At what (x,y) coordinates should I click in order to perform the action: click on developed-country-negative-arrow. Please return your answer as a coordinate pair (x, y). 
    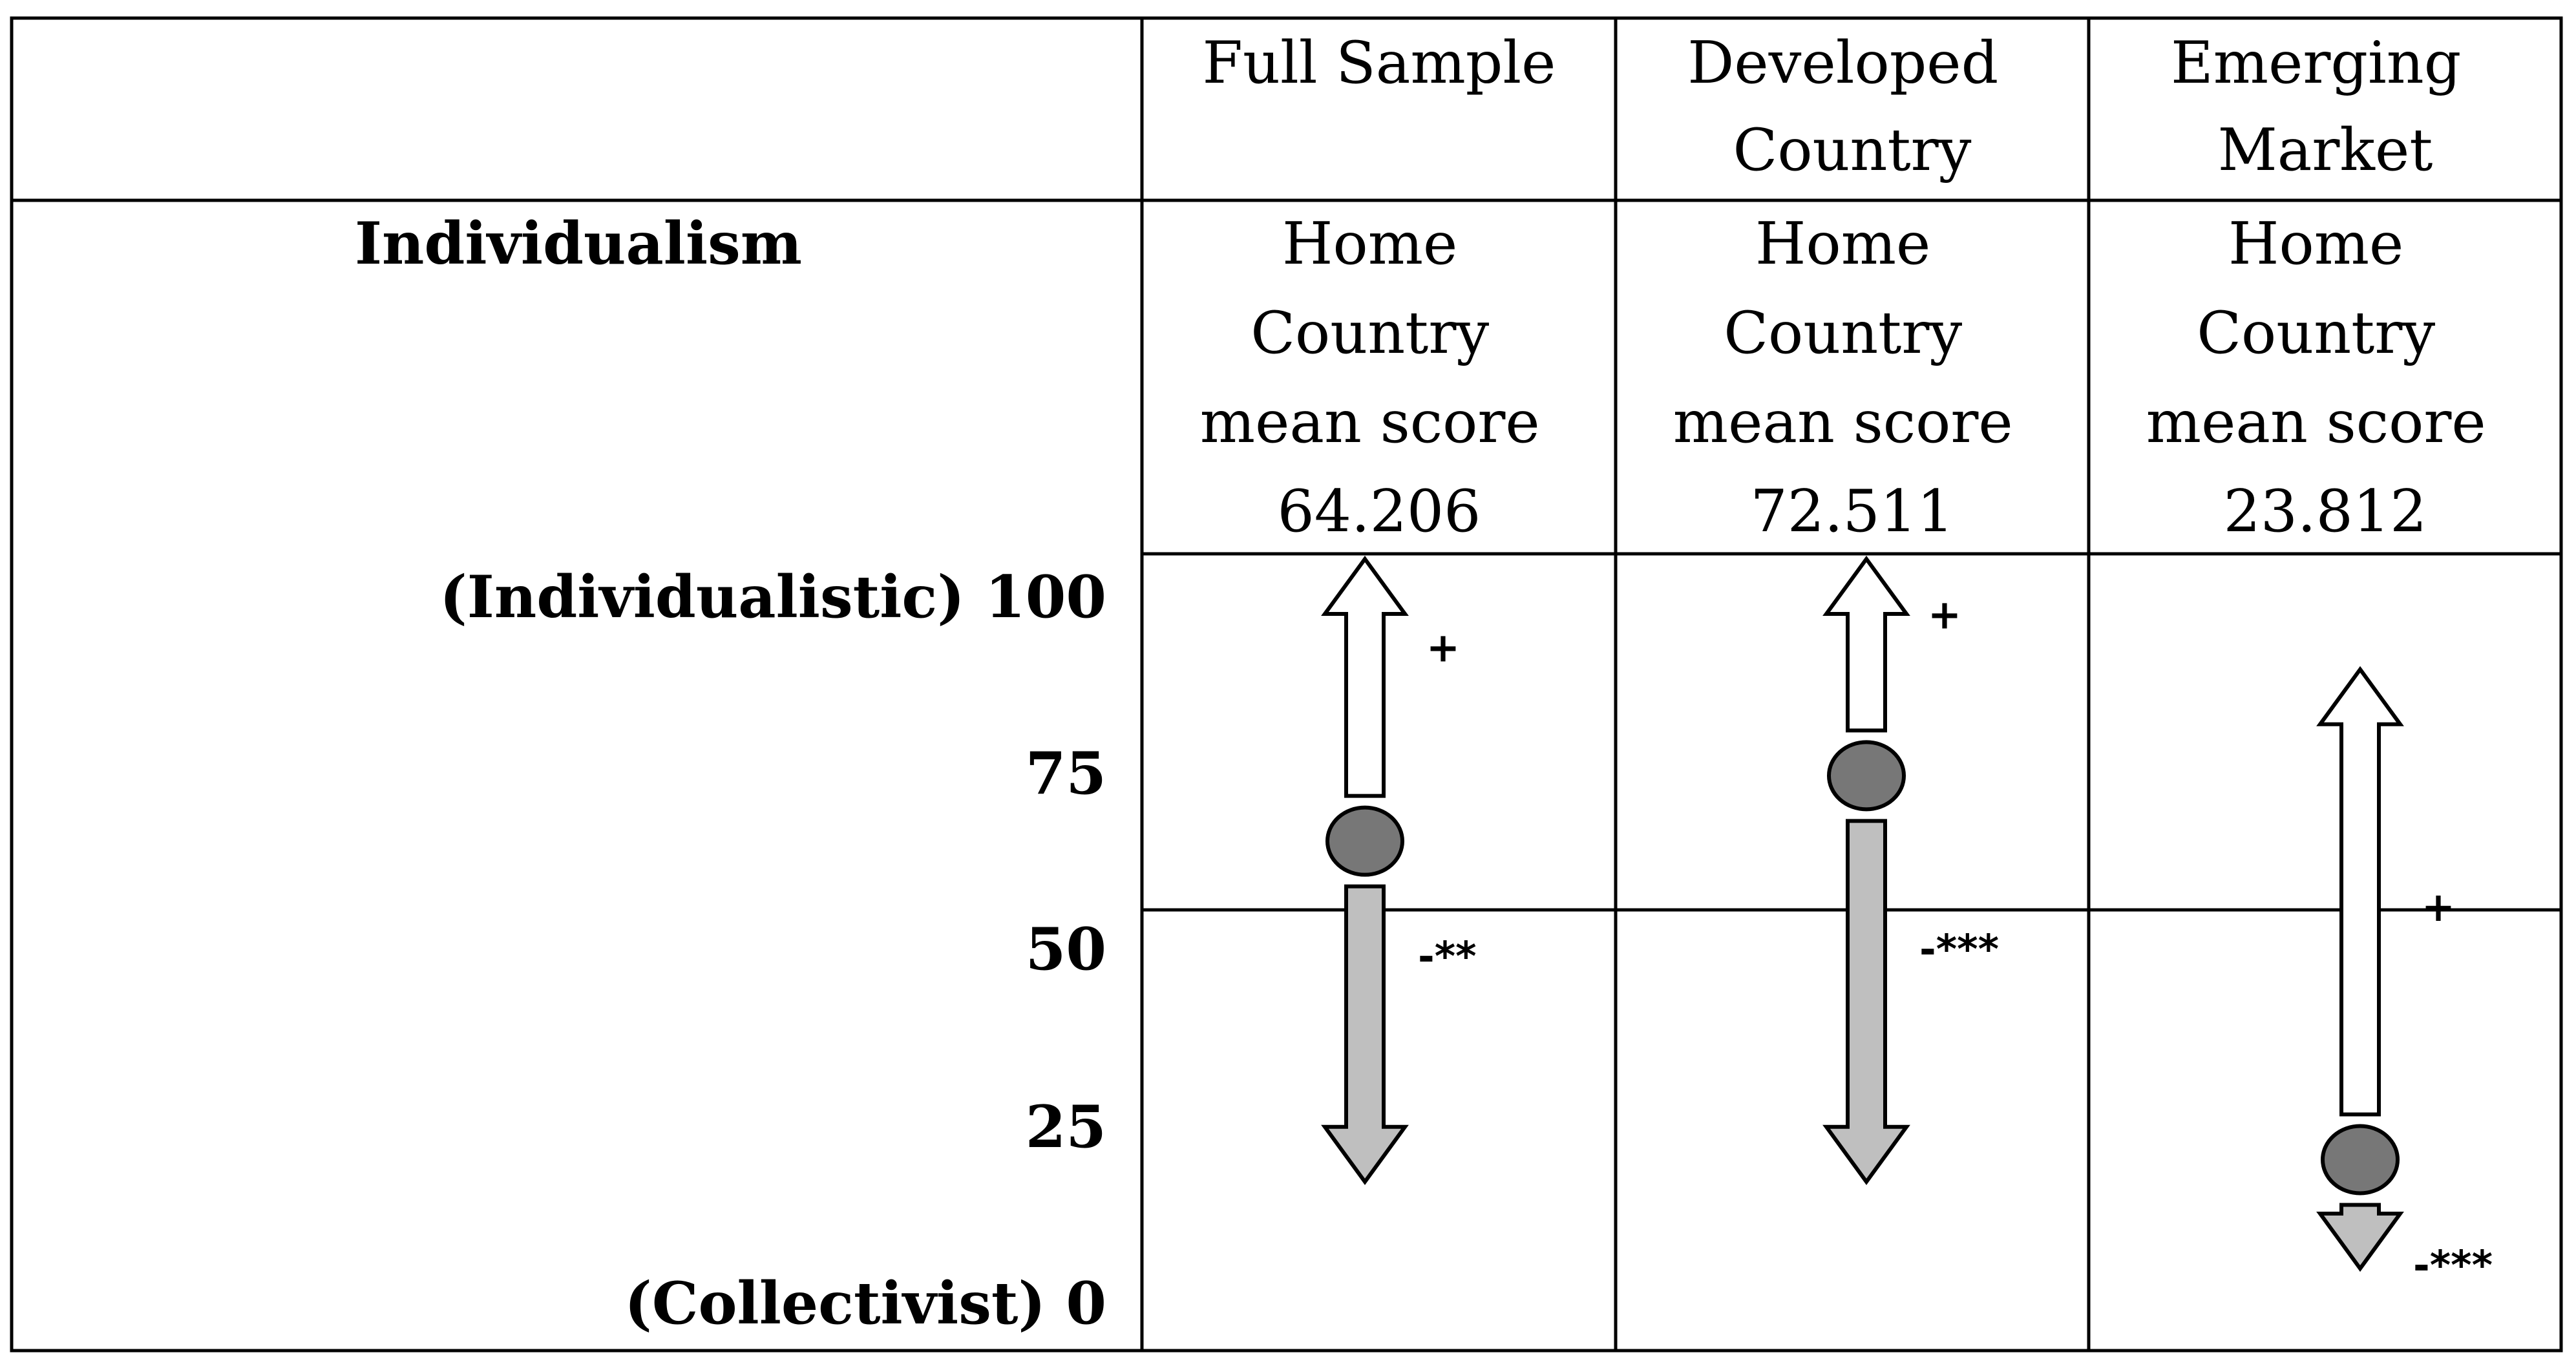
    Looking at the image, I should click on (1866, 1002).